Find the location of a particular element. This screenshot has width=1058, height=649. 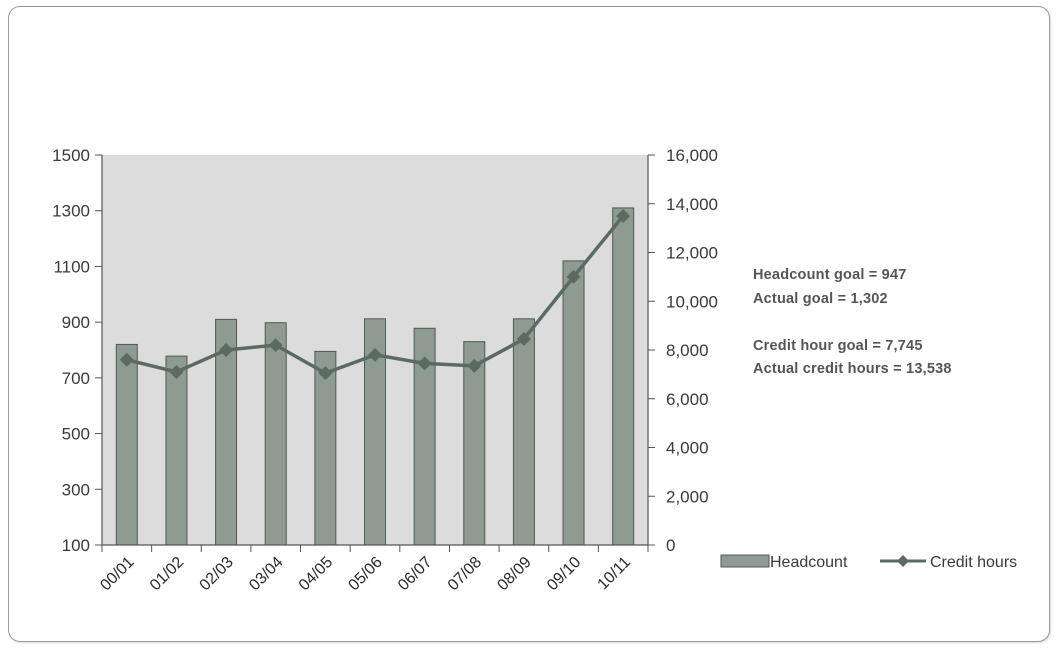

y-right-tick-label: 2,000 is located at coordinates (687, 496).